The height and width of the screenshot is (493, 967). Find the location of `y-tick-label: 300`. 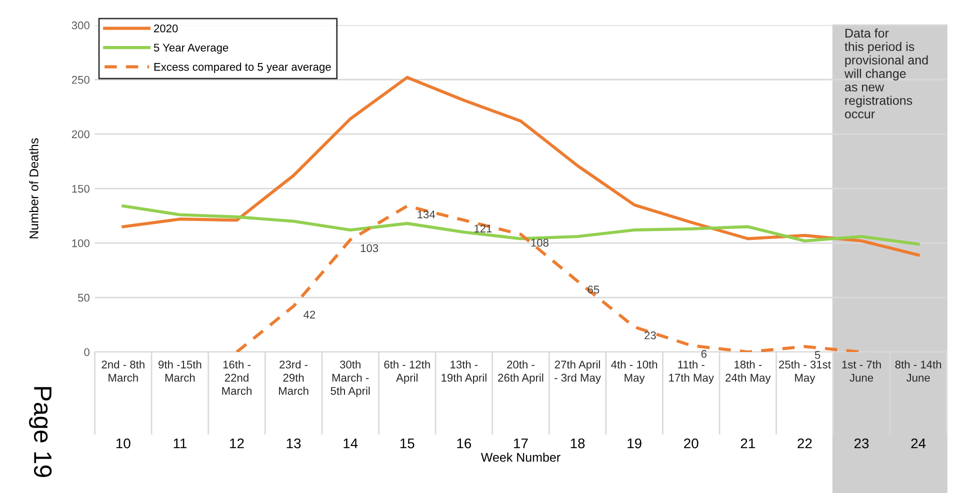

y-tick-label: 300 is located at coordinates (81, 25).